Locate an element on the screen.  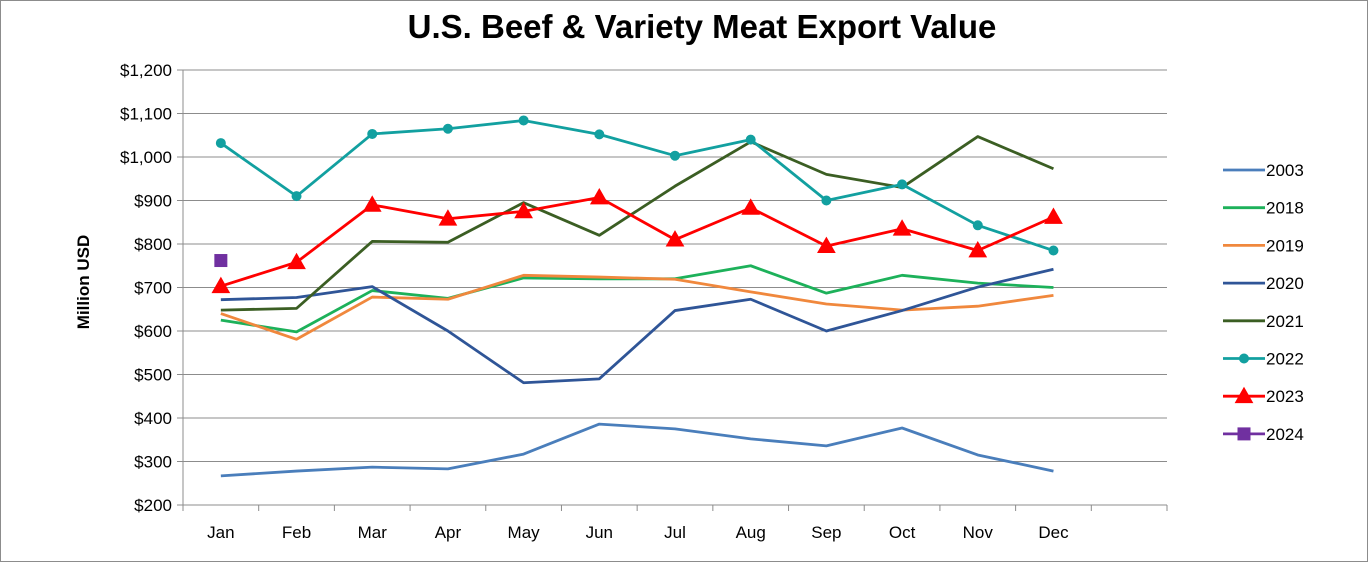
series-2019 is located at coordinates (637, 307).